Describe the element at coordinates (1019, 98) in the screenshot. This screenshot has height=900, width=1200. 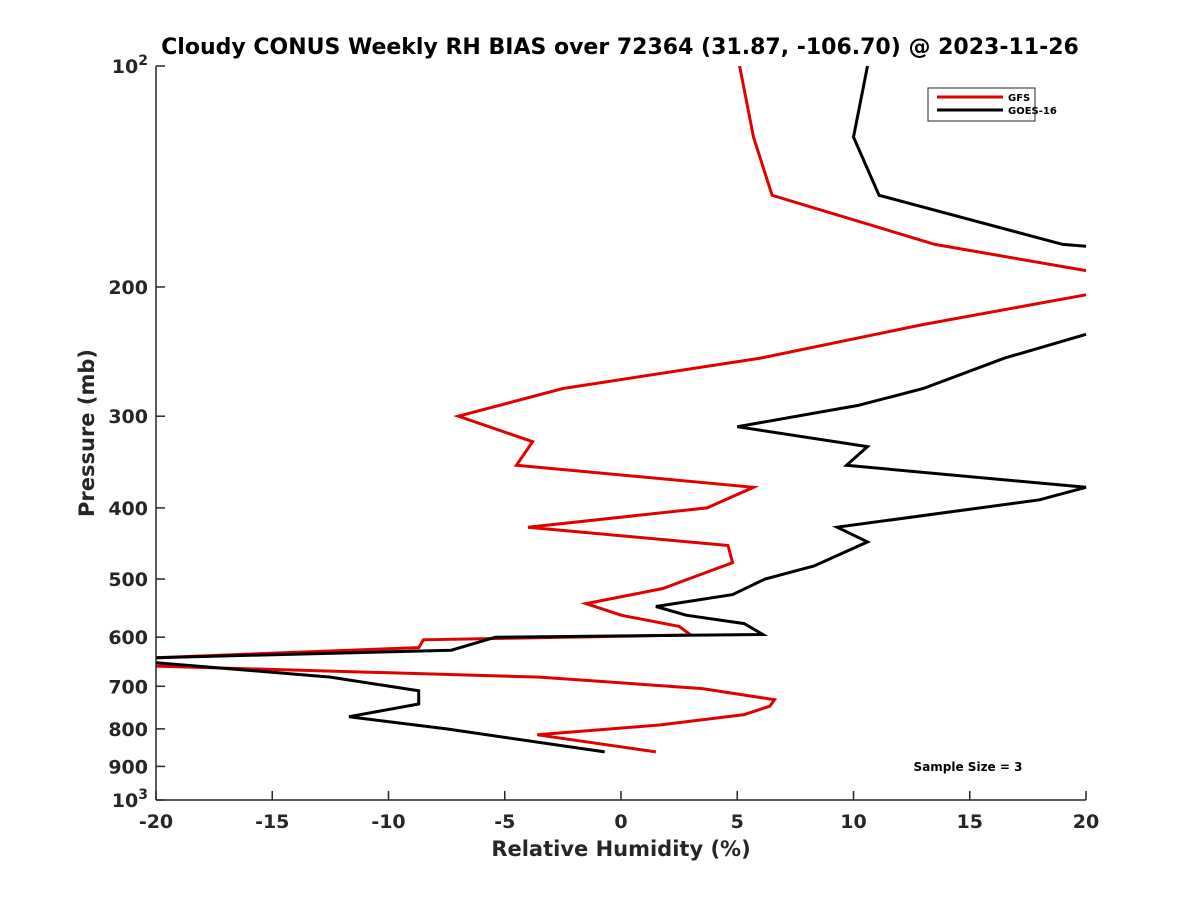
I see `legend-label-gfs: GFS` at that location.